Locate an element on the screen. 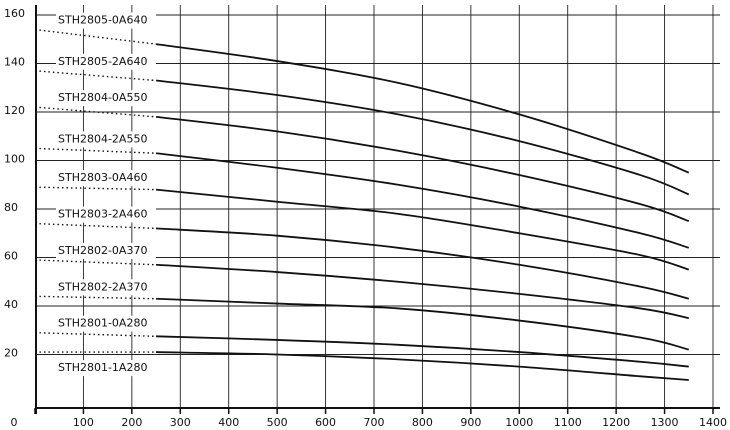 The image size is (730, 430). x-tick-label: 700 is located at coordinates (374, 422).